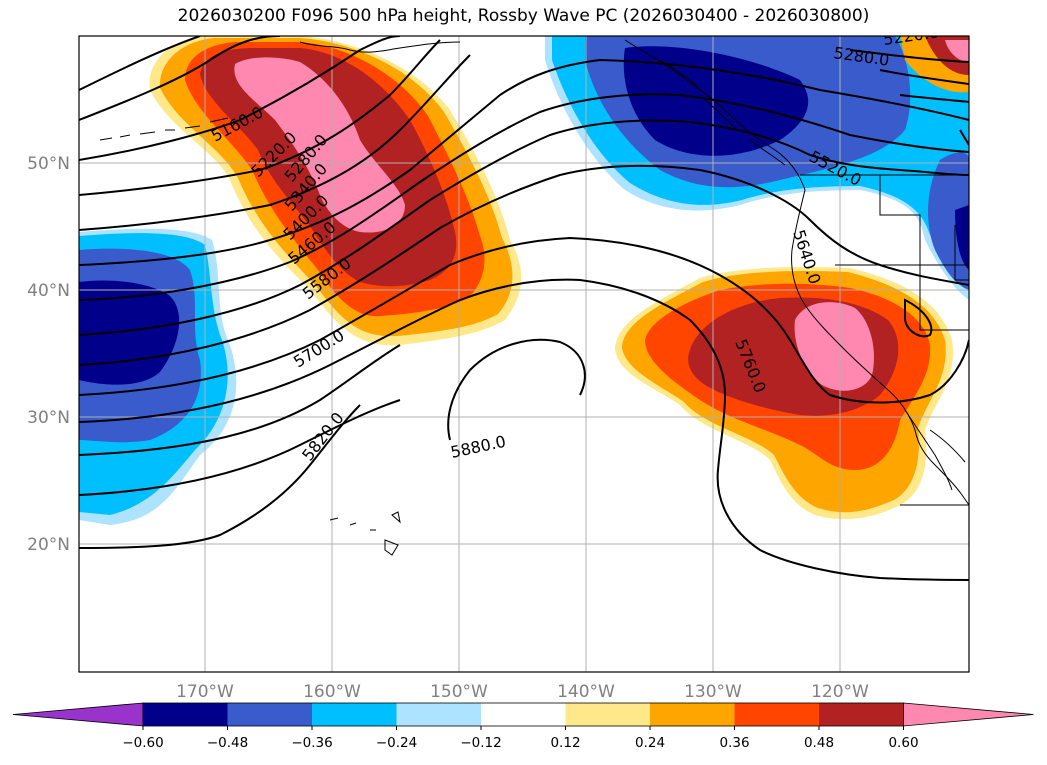 The width and height of the screenshot is (1047, 765). I want to click on colorbar-tick-label: −0.36, so click(311, 743).